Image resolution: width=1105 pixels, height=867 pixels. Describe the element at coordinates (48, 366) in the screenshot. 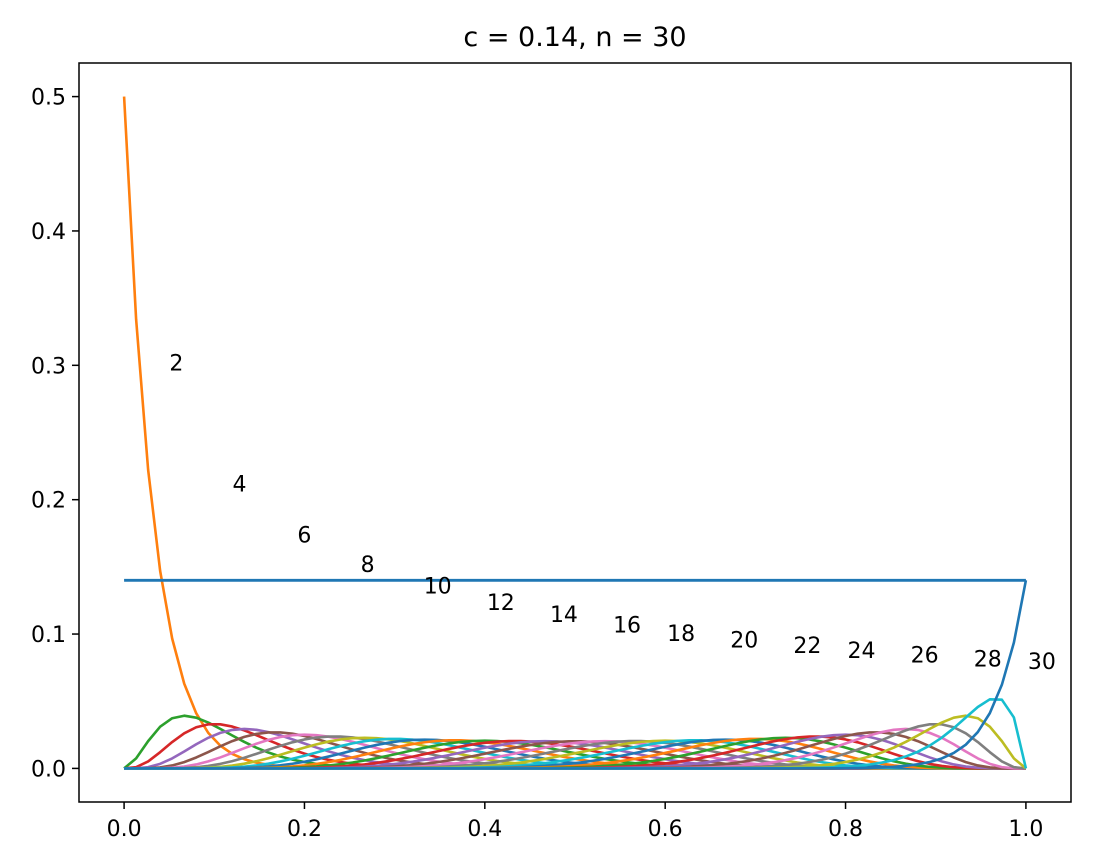

I see `y-tick-label: 0.3` at that location.